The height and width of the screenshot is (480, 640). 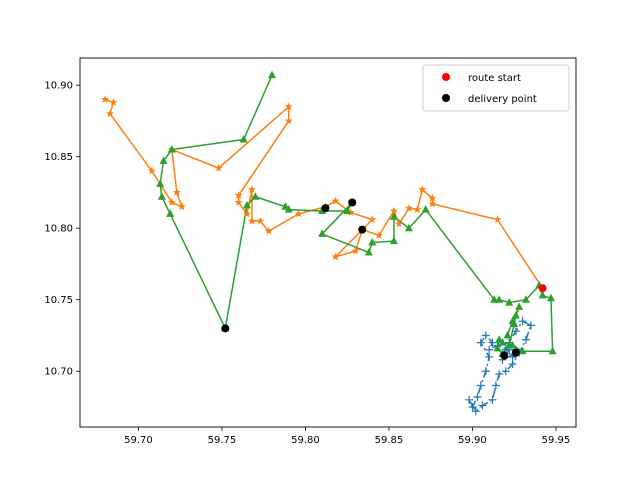 I want to click on y-tick-label: 10.85, so click(x=58, y=157).